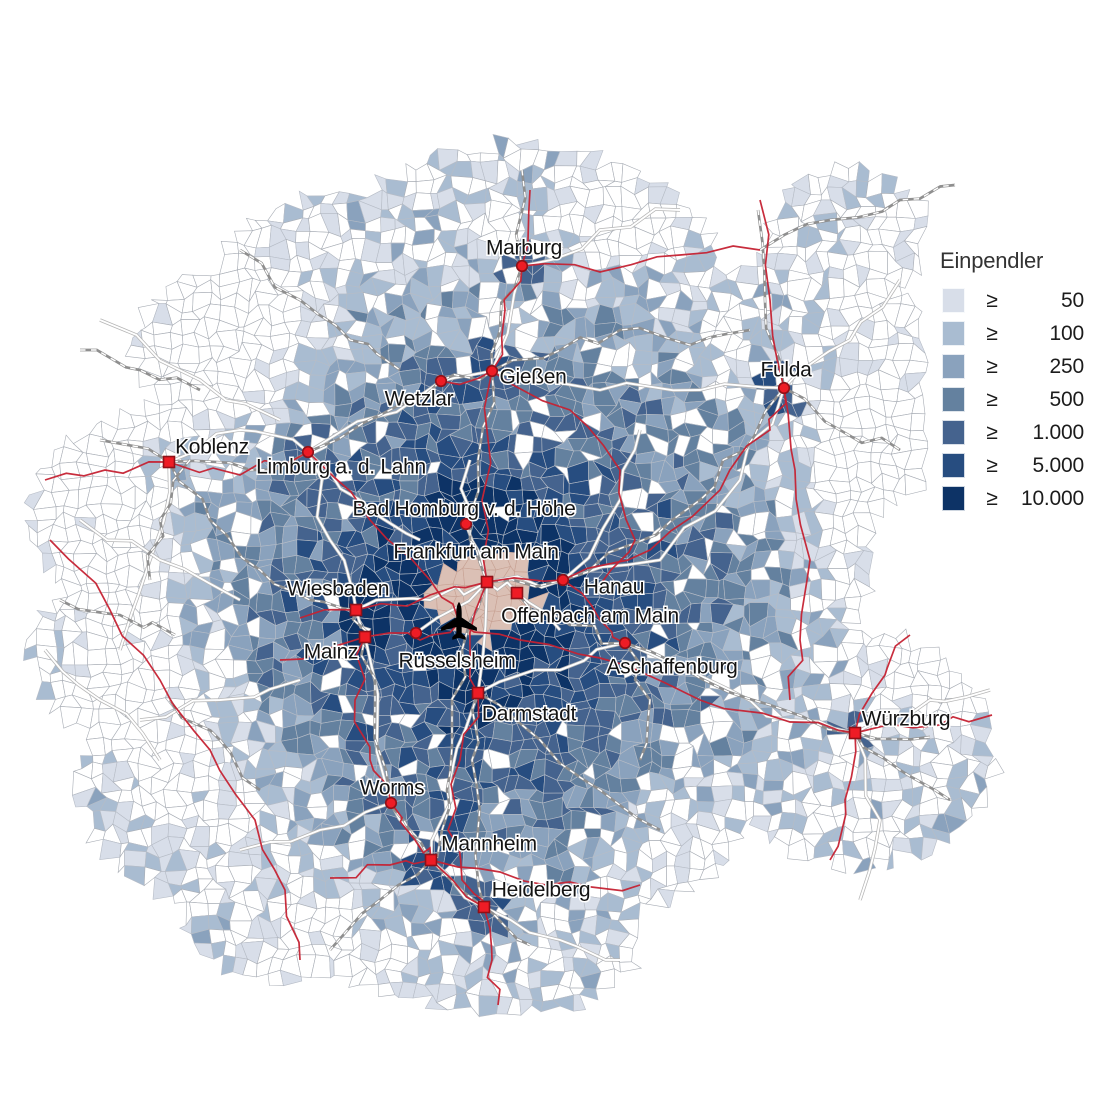  I want to click on city-label: Frankfurt am Main, so click(475, 552).